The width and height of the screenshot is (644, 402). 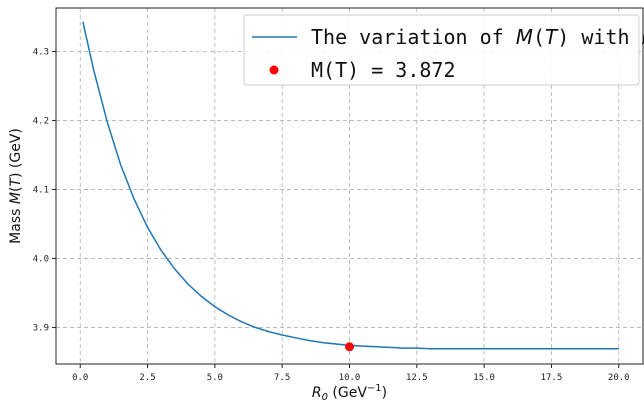 I want to click on y-tick-label: 4.0, so click(x=41, y=259).